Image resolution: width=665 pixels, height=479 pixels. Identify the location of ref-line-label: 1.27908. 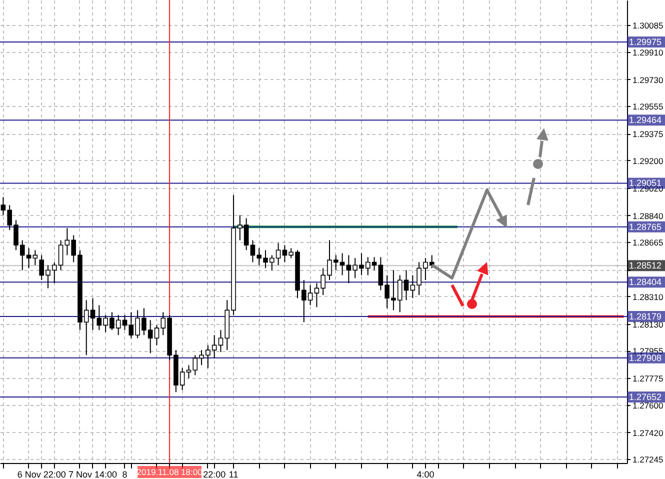
(645, 357).